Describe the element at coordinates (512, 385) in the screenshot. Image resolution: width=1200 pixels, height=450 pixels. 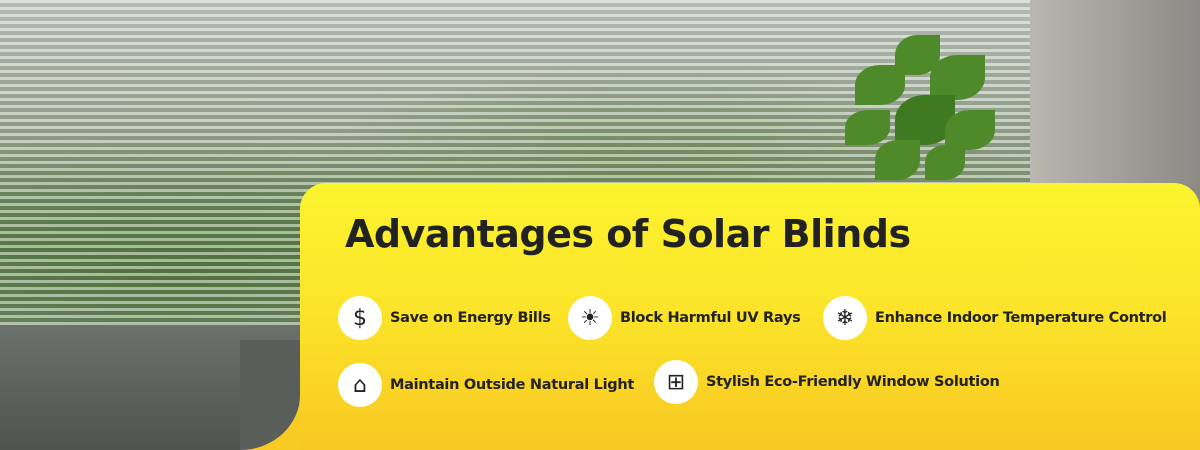
I see `advantage-label: Maintain Outside Natural Light` at that location.